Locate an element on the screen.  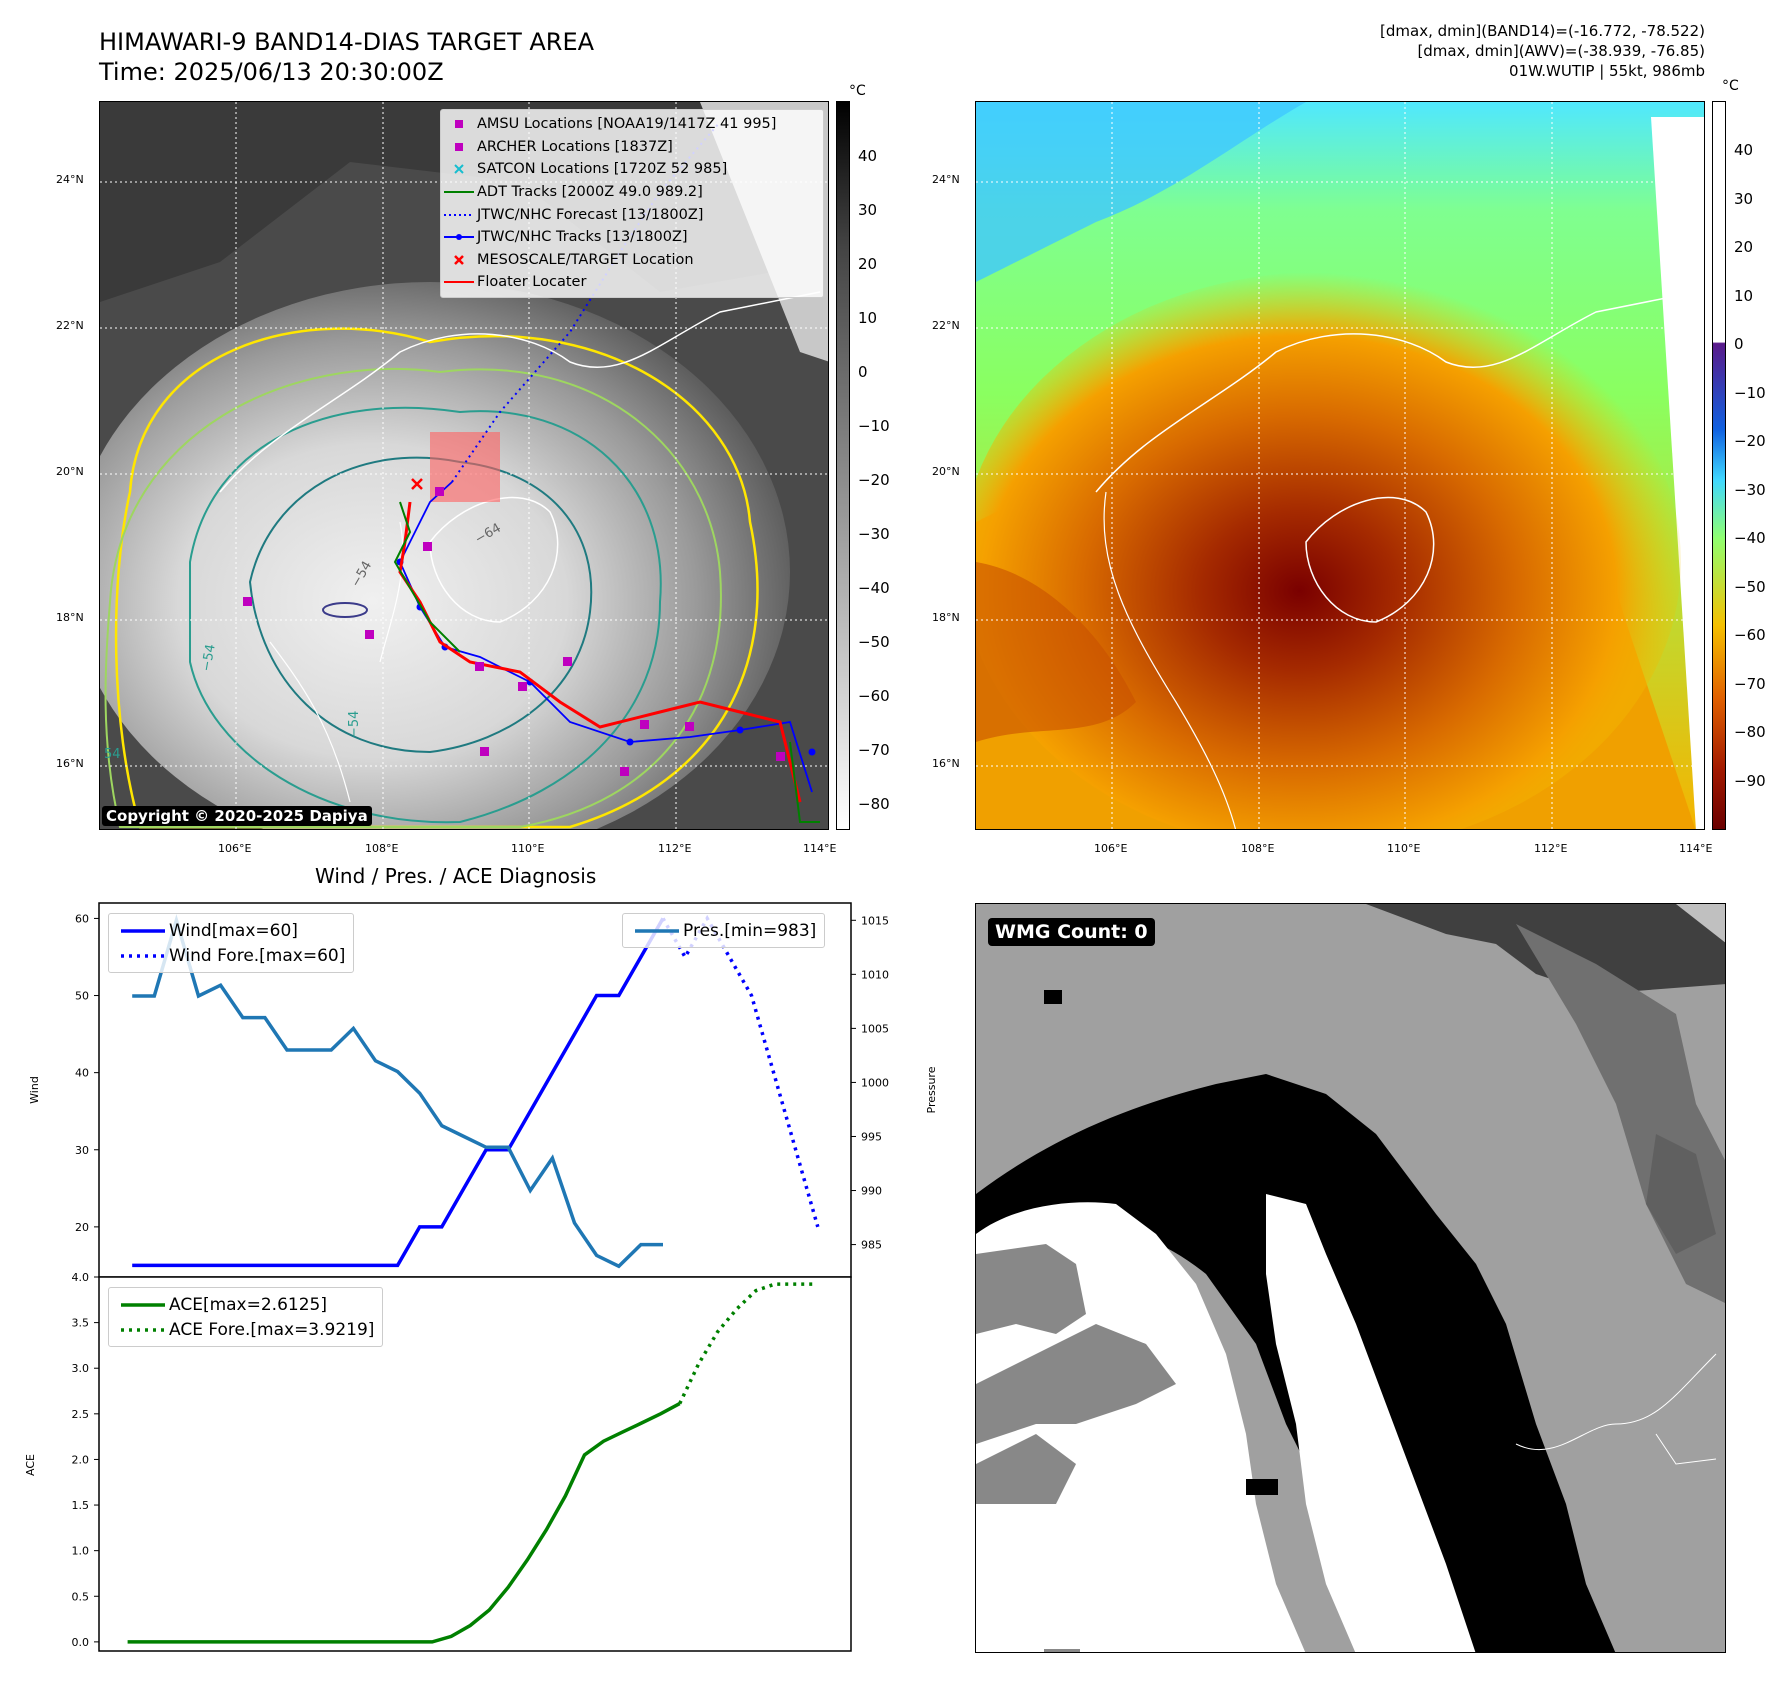
lon-tick: 106°E is located at coordinates (1111, 848).